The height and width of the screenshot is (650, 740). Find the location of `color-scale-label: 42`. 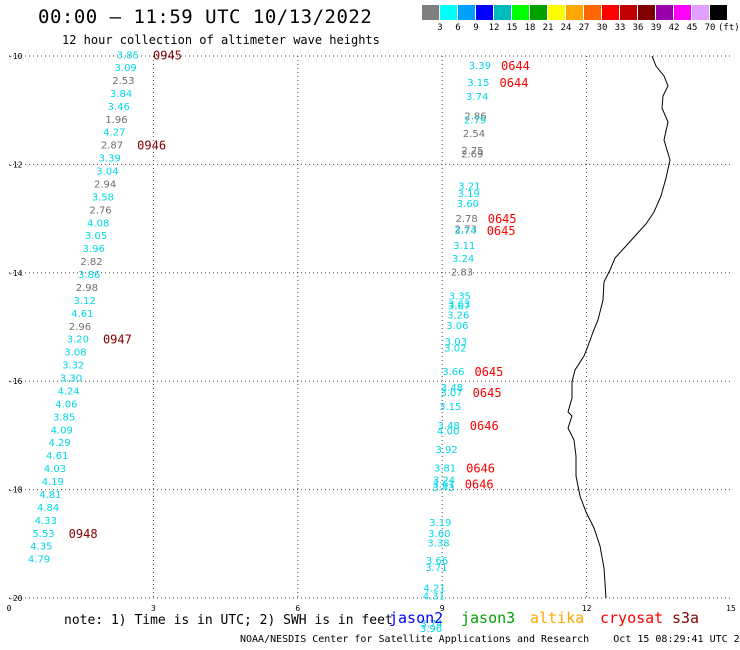

color-scale-label: 42 is located at coordinates (674, 28).